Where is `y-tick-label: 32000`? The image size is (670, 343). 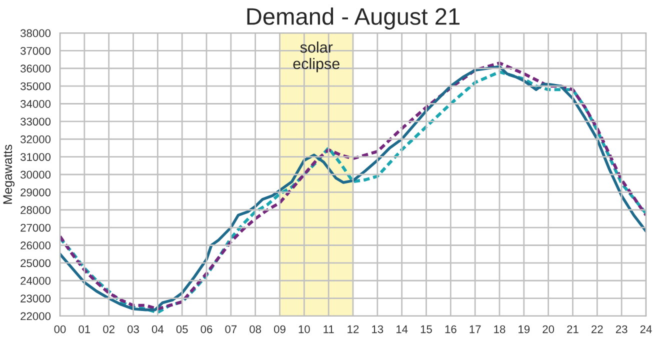 y-tick-label: 32000 is located at coordinates (35, 139).